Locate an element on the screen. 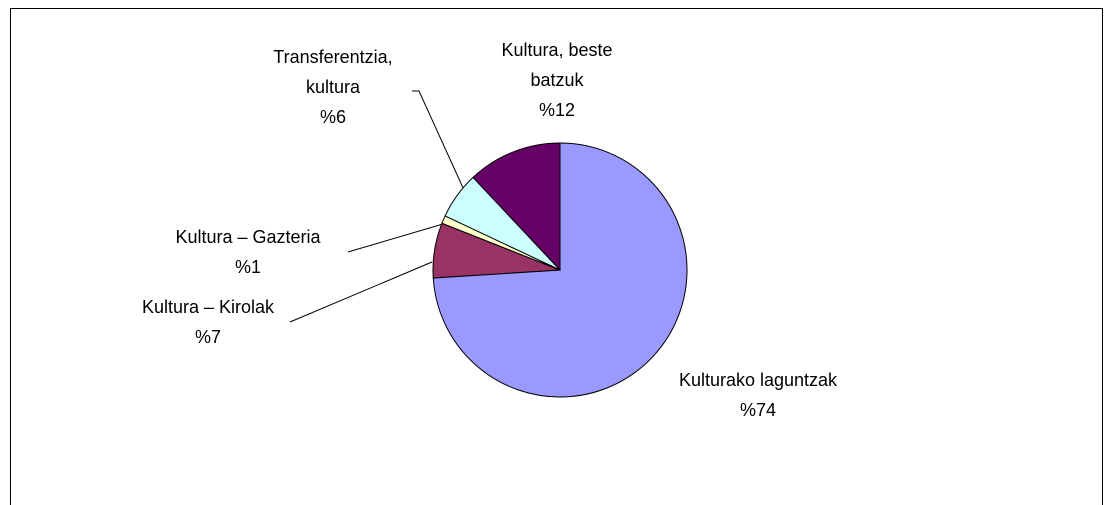 The height and width of the screenshot is (505, 1113). category-label: Kultura – Kirolak is located at coordinates (208, 307).